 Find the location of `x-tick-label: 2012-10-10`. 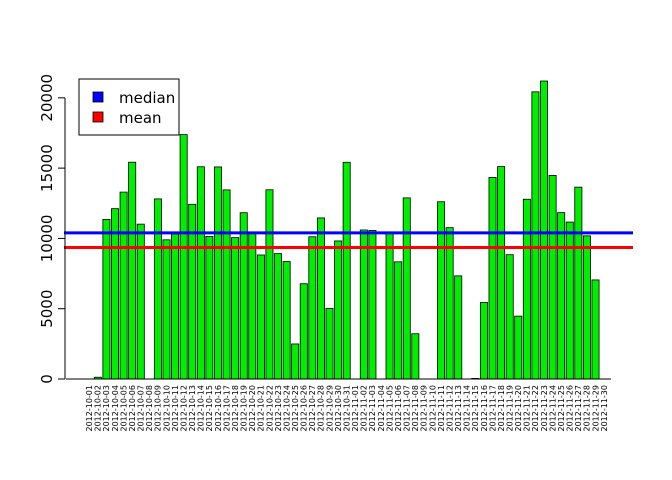

x-tick-label: 2012-10-10 is located at coordinates (166, 408).